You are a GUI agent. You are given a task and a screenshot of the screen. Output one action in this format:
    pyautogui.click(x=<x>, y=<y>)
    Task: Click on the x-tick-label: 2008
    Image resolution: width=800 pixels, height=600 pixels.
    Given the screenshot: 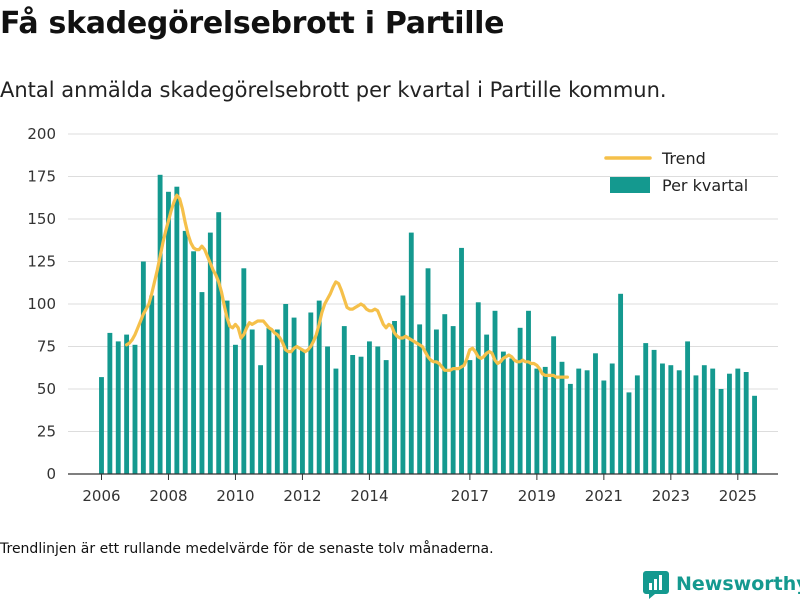 What is the action you would take?
    pyautogui.click(x=168, y=496)
    